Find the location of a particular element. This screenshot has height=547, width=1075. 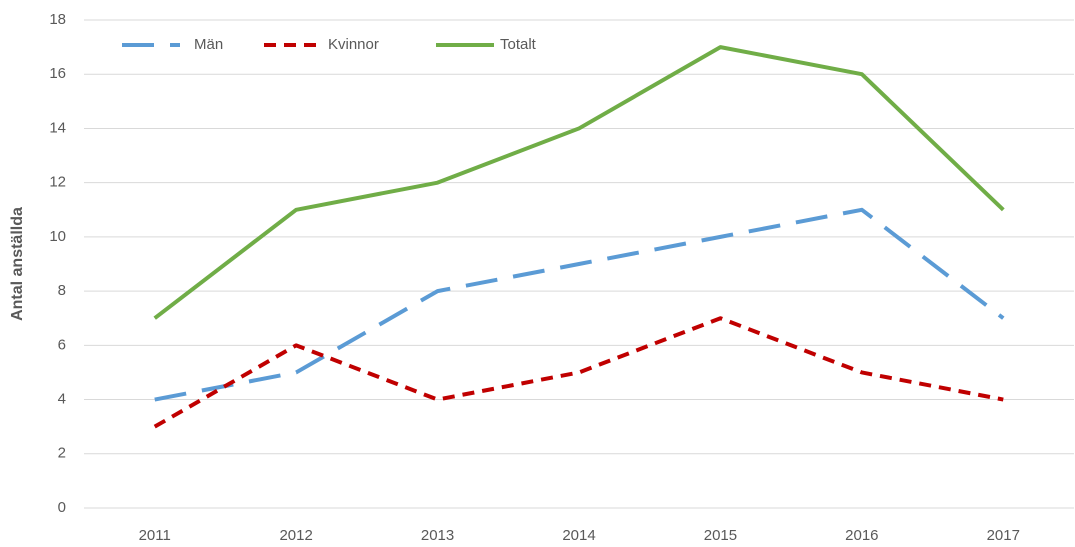

y-tick-label: 4 is located at coordinates (62, 399).